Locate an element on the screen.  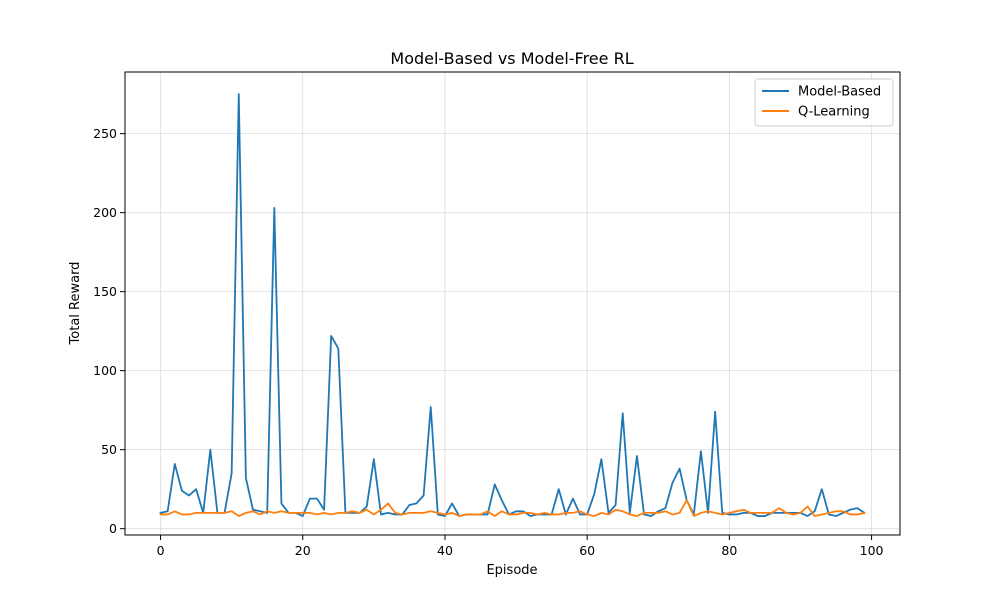
series-line-q-learning is located at coordinates (512, 508).